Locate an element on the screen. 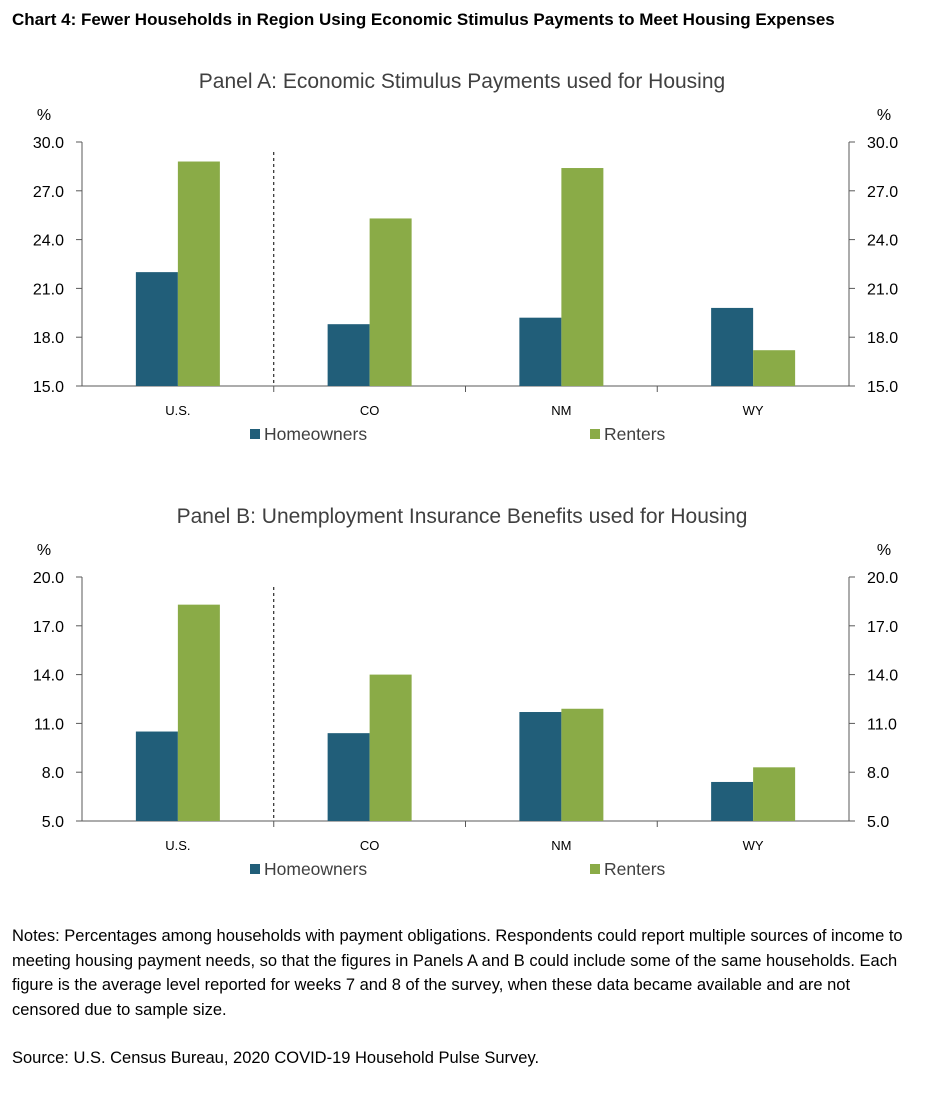 The height and width of the screenshot is (1099, 925). panel-b-ytick-label-left: 14.0 is located at coordinates (48, 676).